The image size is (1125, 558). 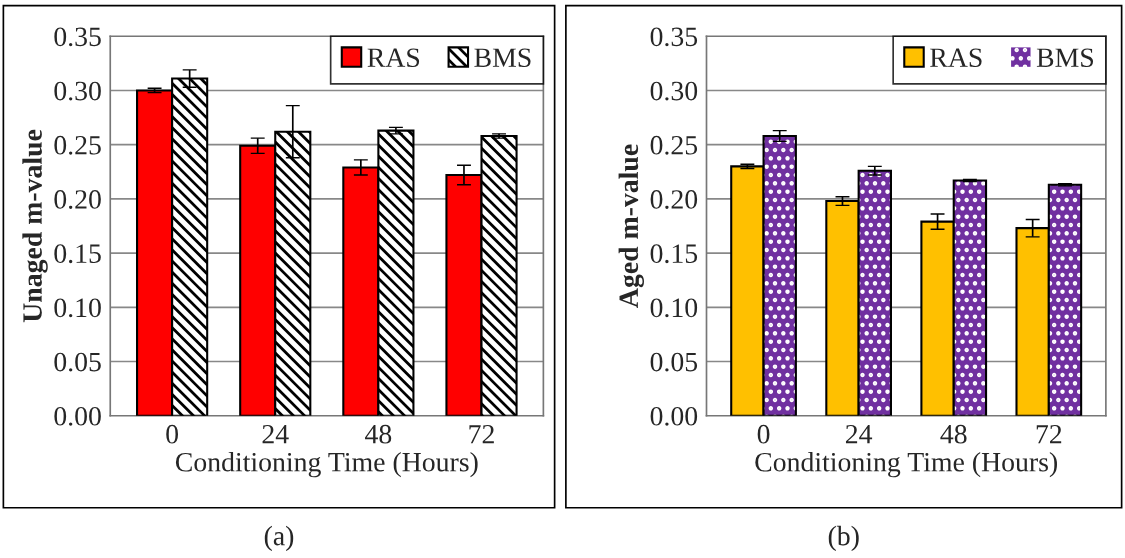 What do you see at coordinates (843, 538) in the screenshot?
I see `text: (b)` at bounding box center [843, 538].